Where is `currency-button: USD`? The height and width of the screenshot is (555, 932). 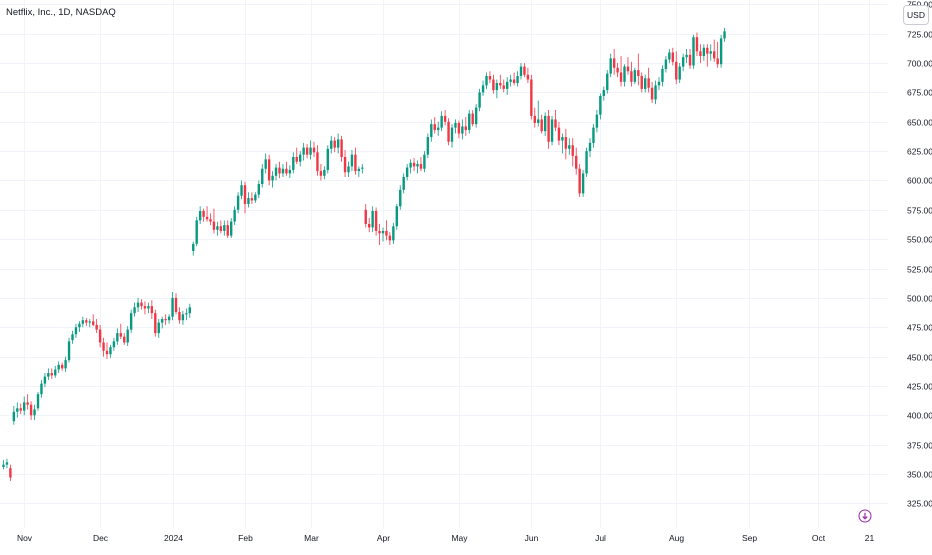 currency-button: USD is located at coordinates (916, 15).